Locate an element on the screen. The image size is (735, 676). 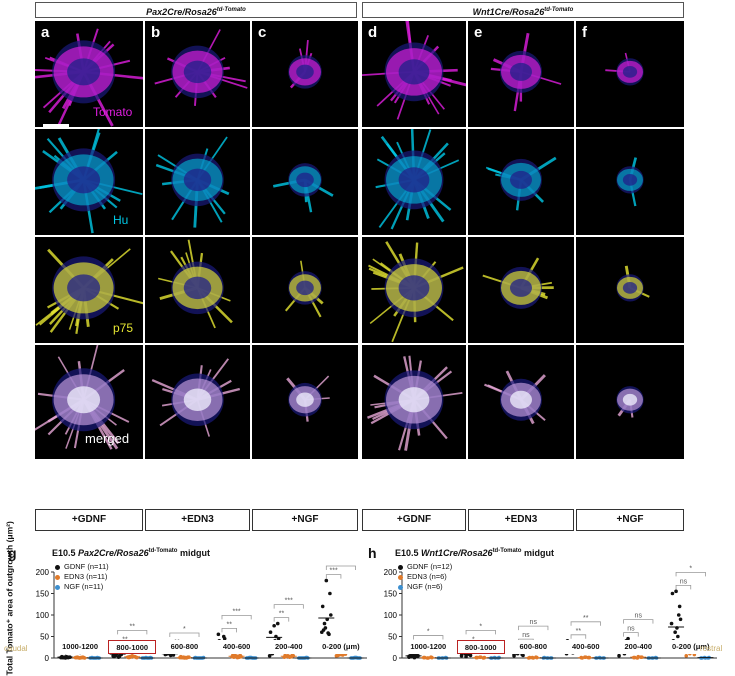
image-e-hu is located at coordinates (521, 182).